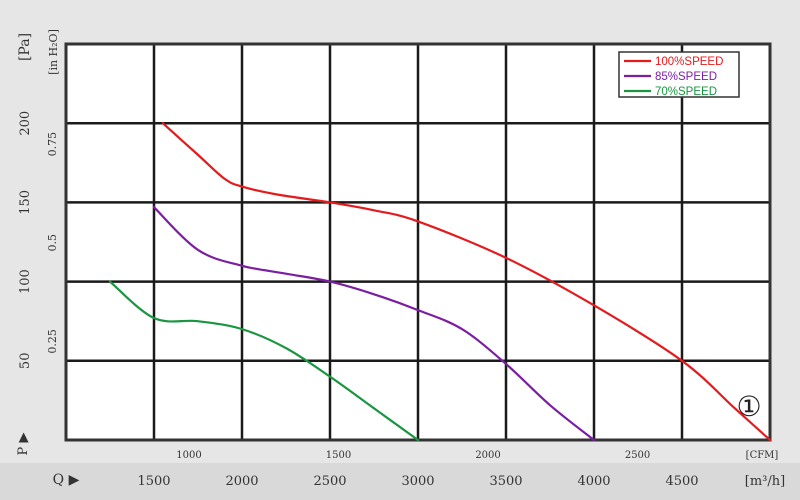 The width and height of the screenshot is (800, 500). What do you see at coordinates (25, 123) in the screenshot?
I see `y-tick-label-pa: 200` at bounding box center [25, 123].